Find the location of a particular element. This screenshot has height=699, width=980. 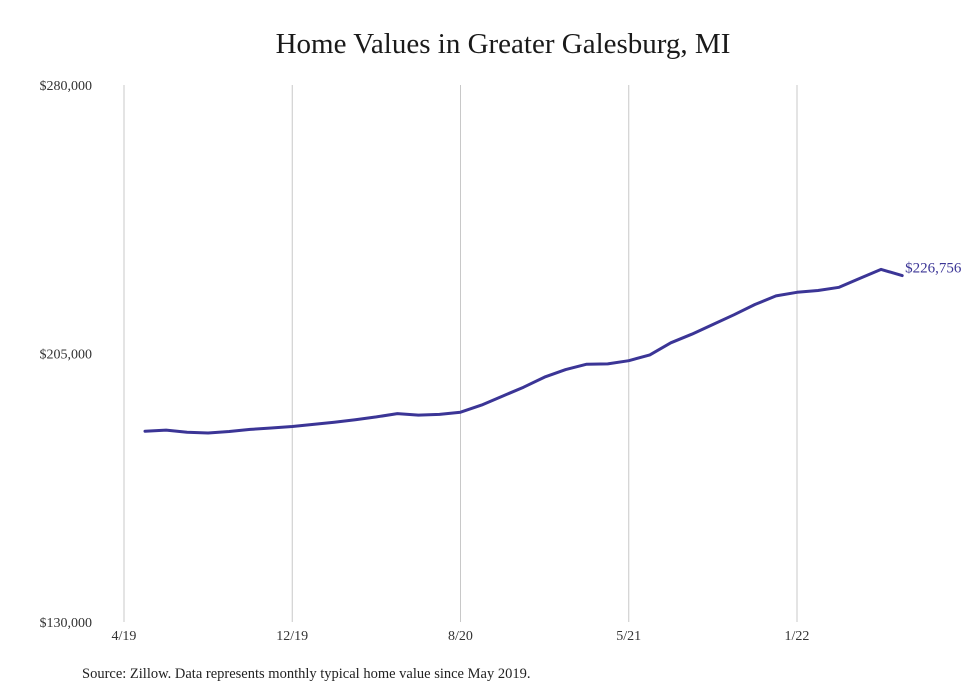

y-tick-label: $280,000 is located at coordinates (66, 86).